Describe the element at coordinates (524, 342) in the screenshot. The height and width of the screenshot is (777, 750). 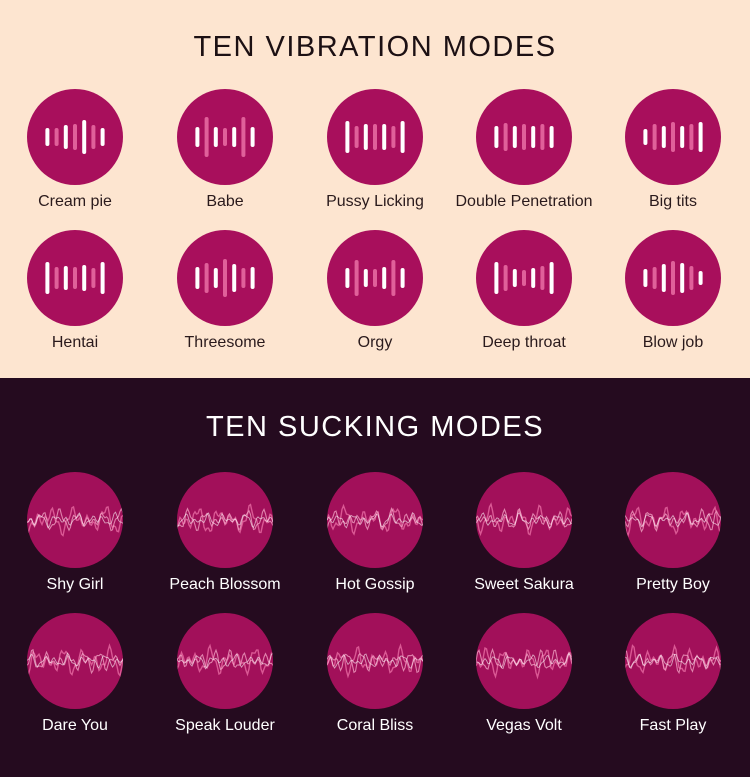
I see `mode-label: Deep throat` at that location.